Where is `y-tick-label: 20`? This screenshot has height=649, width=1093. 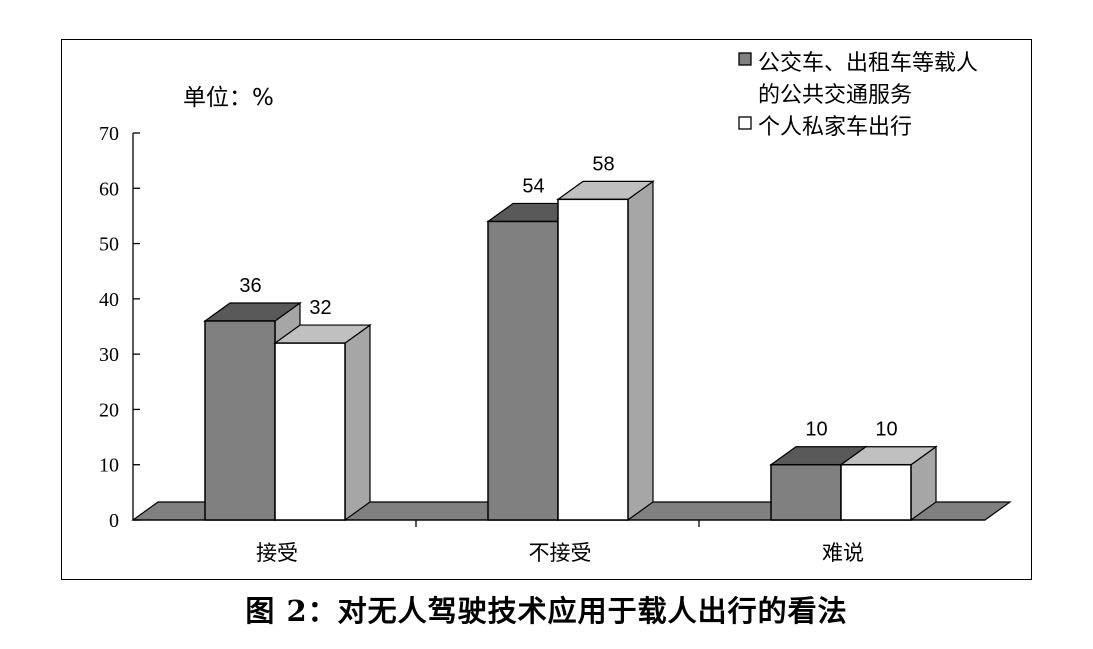 y-tick-label: 20 is located at coordinates (109, 410).